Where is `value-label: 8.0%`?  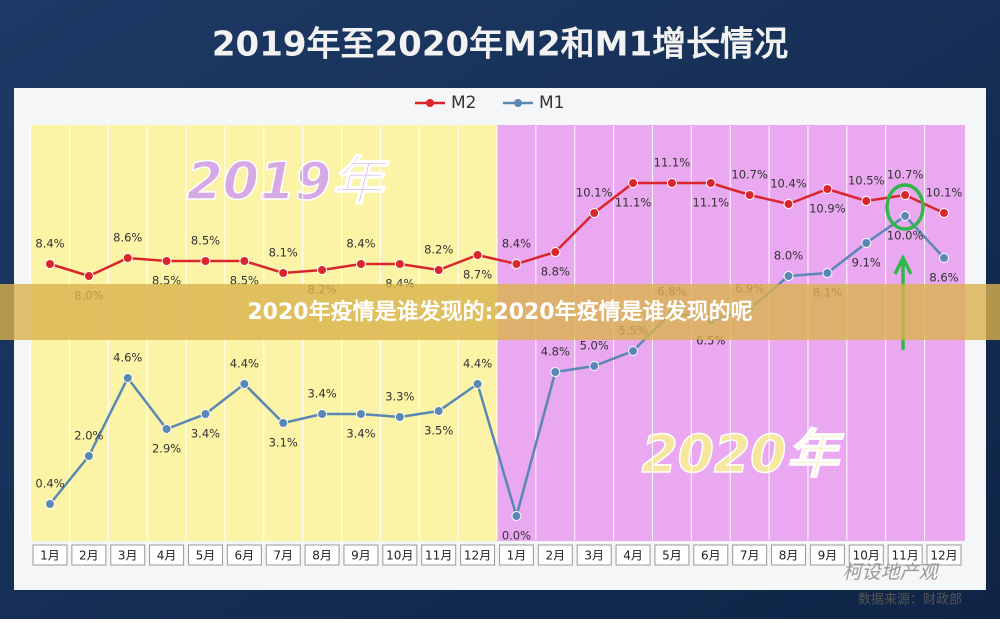 value-label: 8.0% is located at coordinates (788, 256).